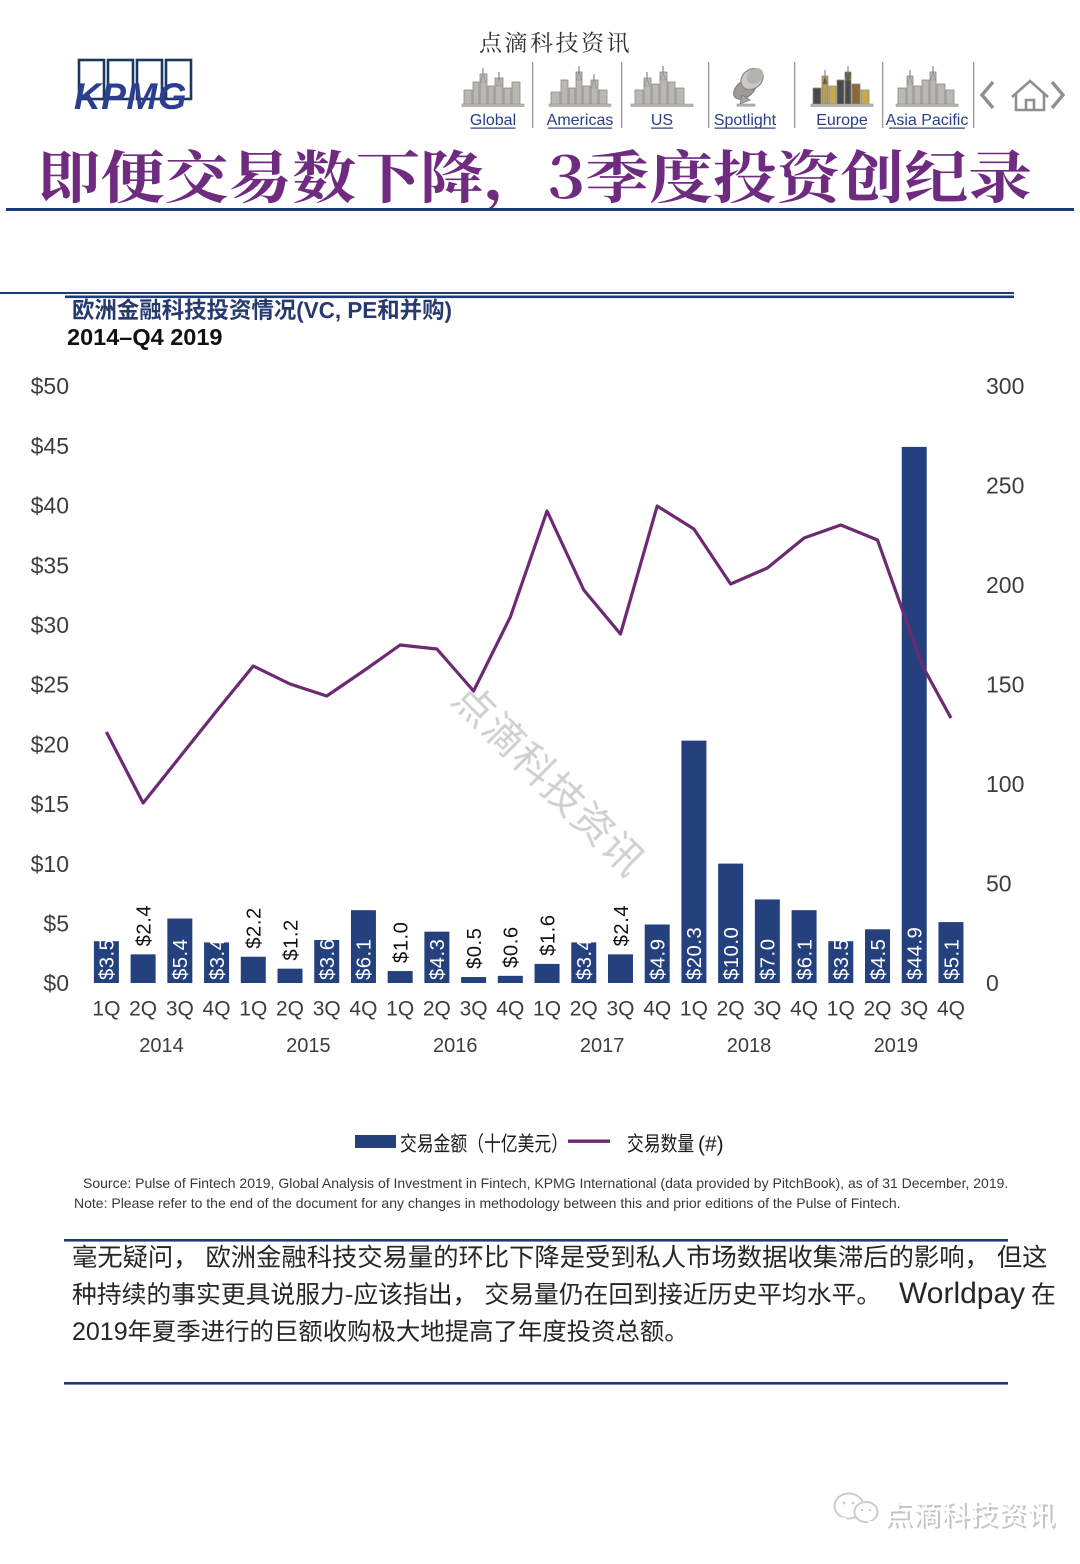 The height and width of the screenshot is (1564, 1080). Describe the element at coordinates (50, 565) in the screenshot. I see `svg-text: $35` at that location.